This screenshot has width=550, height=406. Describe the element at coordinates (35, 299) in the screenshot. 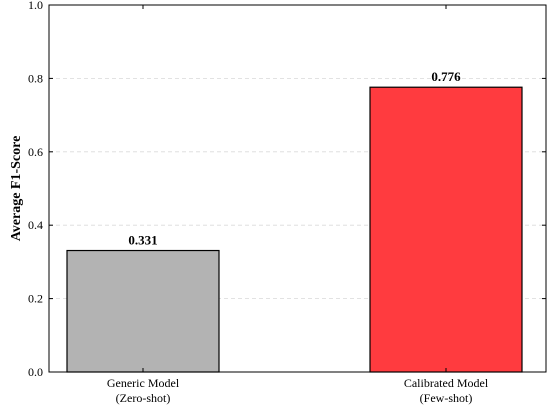

I see `y-tick-label: 0.2` at that location.